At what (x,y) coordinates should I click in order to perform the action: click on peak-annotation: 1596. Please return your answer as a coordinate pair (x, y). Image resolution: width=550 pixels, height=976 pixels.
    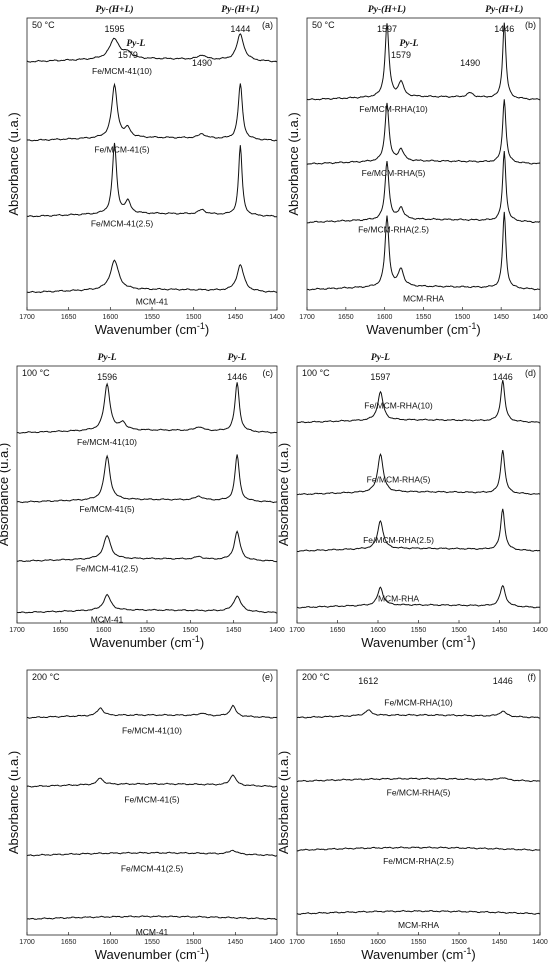
    Looking at the image, I should click on (107, 377).